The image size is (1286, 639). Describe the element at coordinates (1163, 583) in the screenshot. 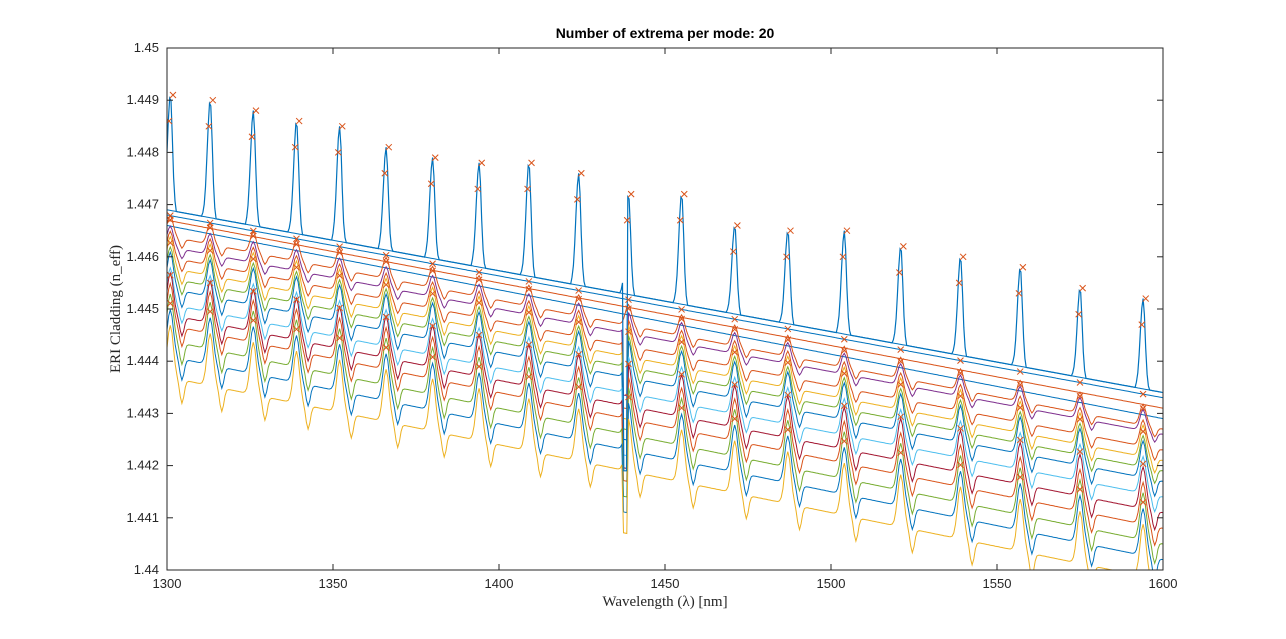

I see `x-tick-label: 1600` at that location.